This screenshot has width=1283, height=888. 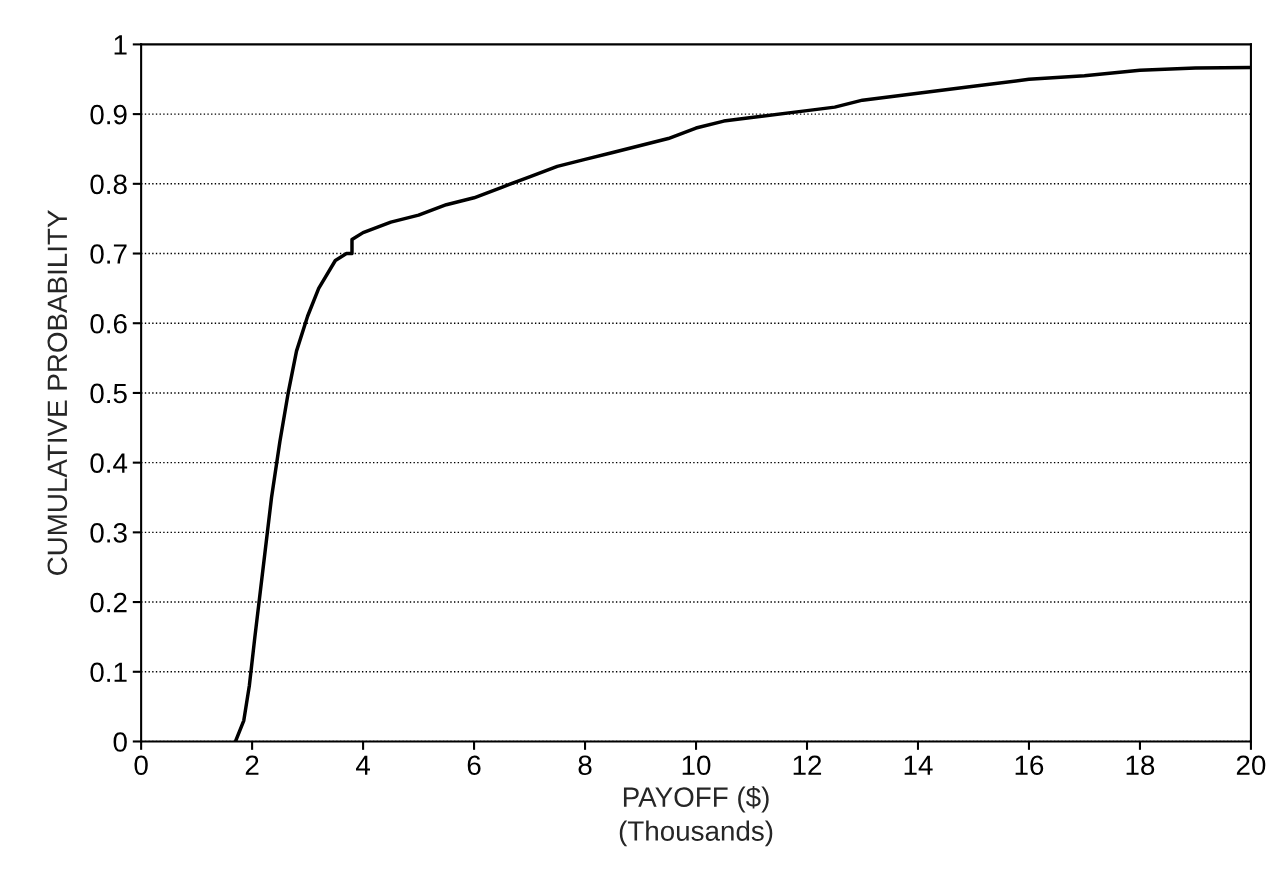 I want to click on x-tick-label: 20, so click(x=1251, y=765).